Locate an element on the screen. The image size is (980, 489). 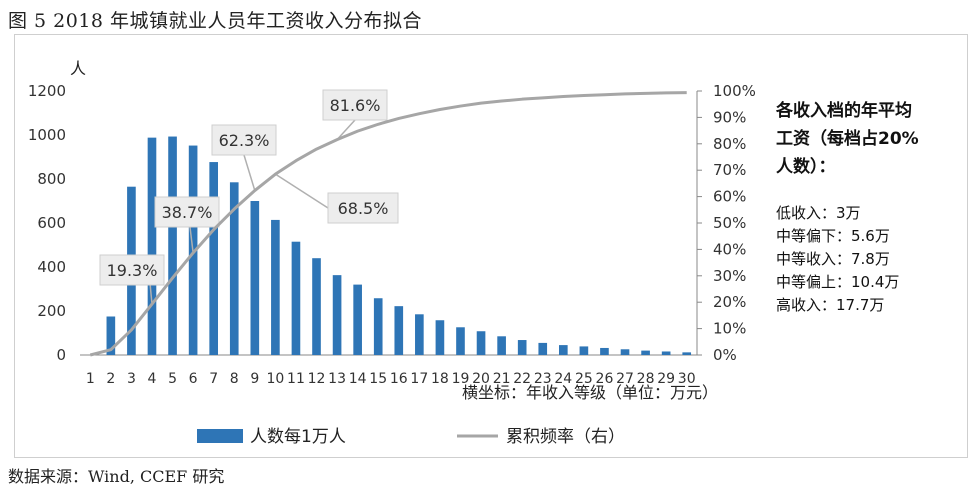
x-tick-label: 25 is located at coordinates (584, 379).